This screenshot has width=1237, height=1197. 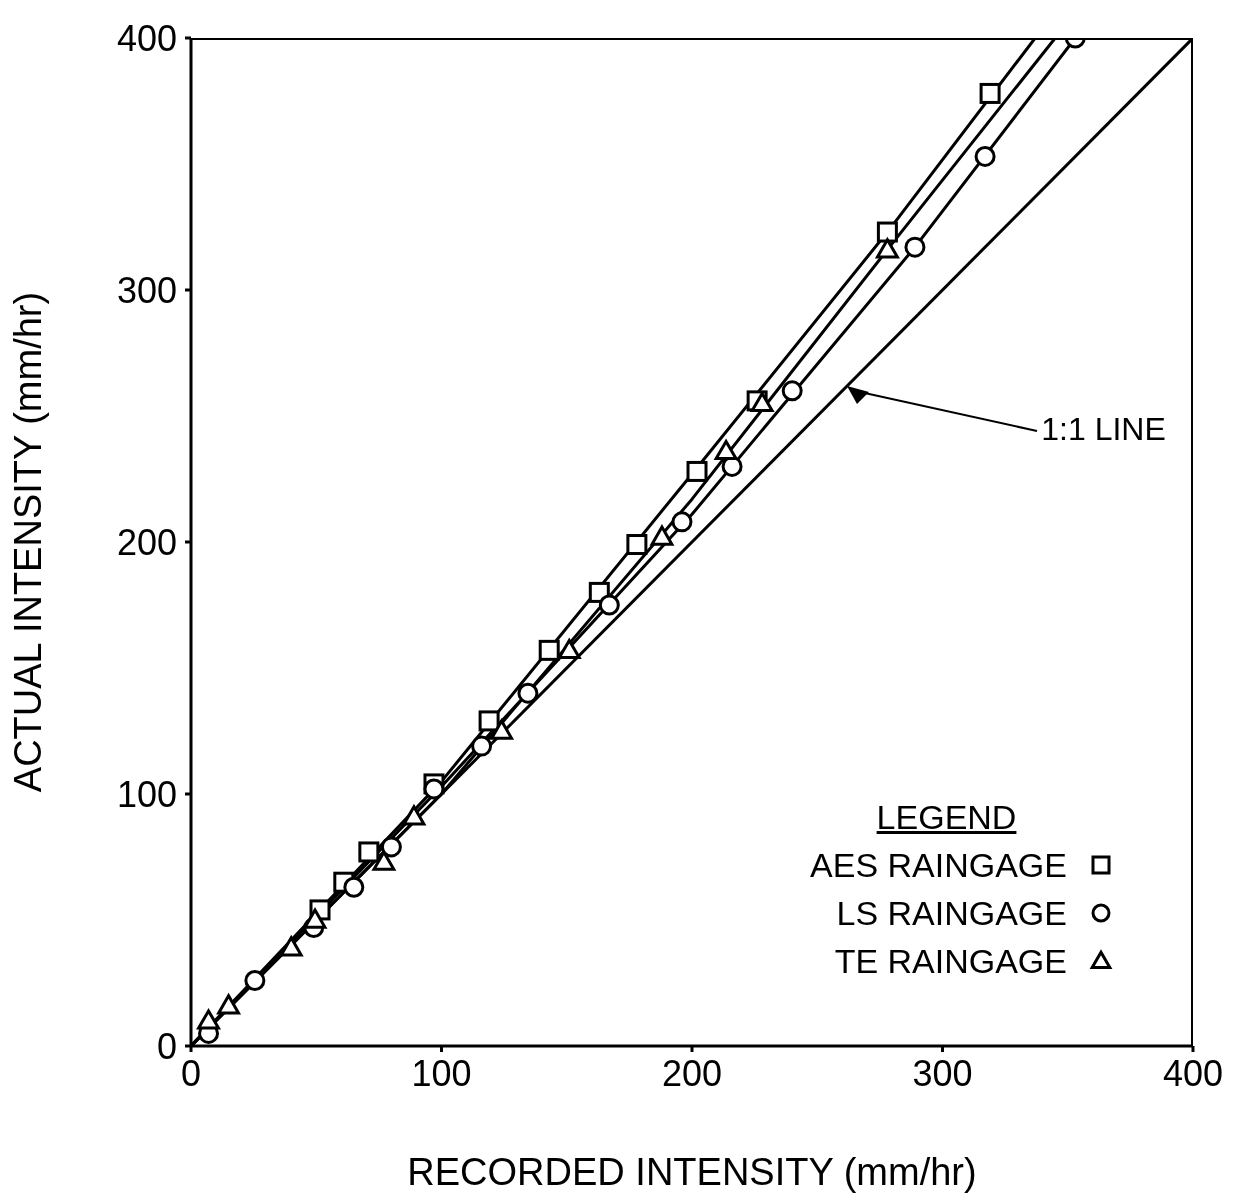 What do you see at coordinates (146, 290) in the screenshot?
I see `y-tick-label: 300` at bounding box center [146, 290].